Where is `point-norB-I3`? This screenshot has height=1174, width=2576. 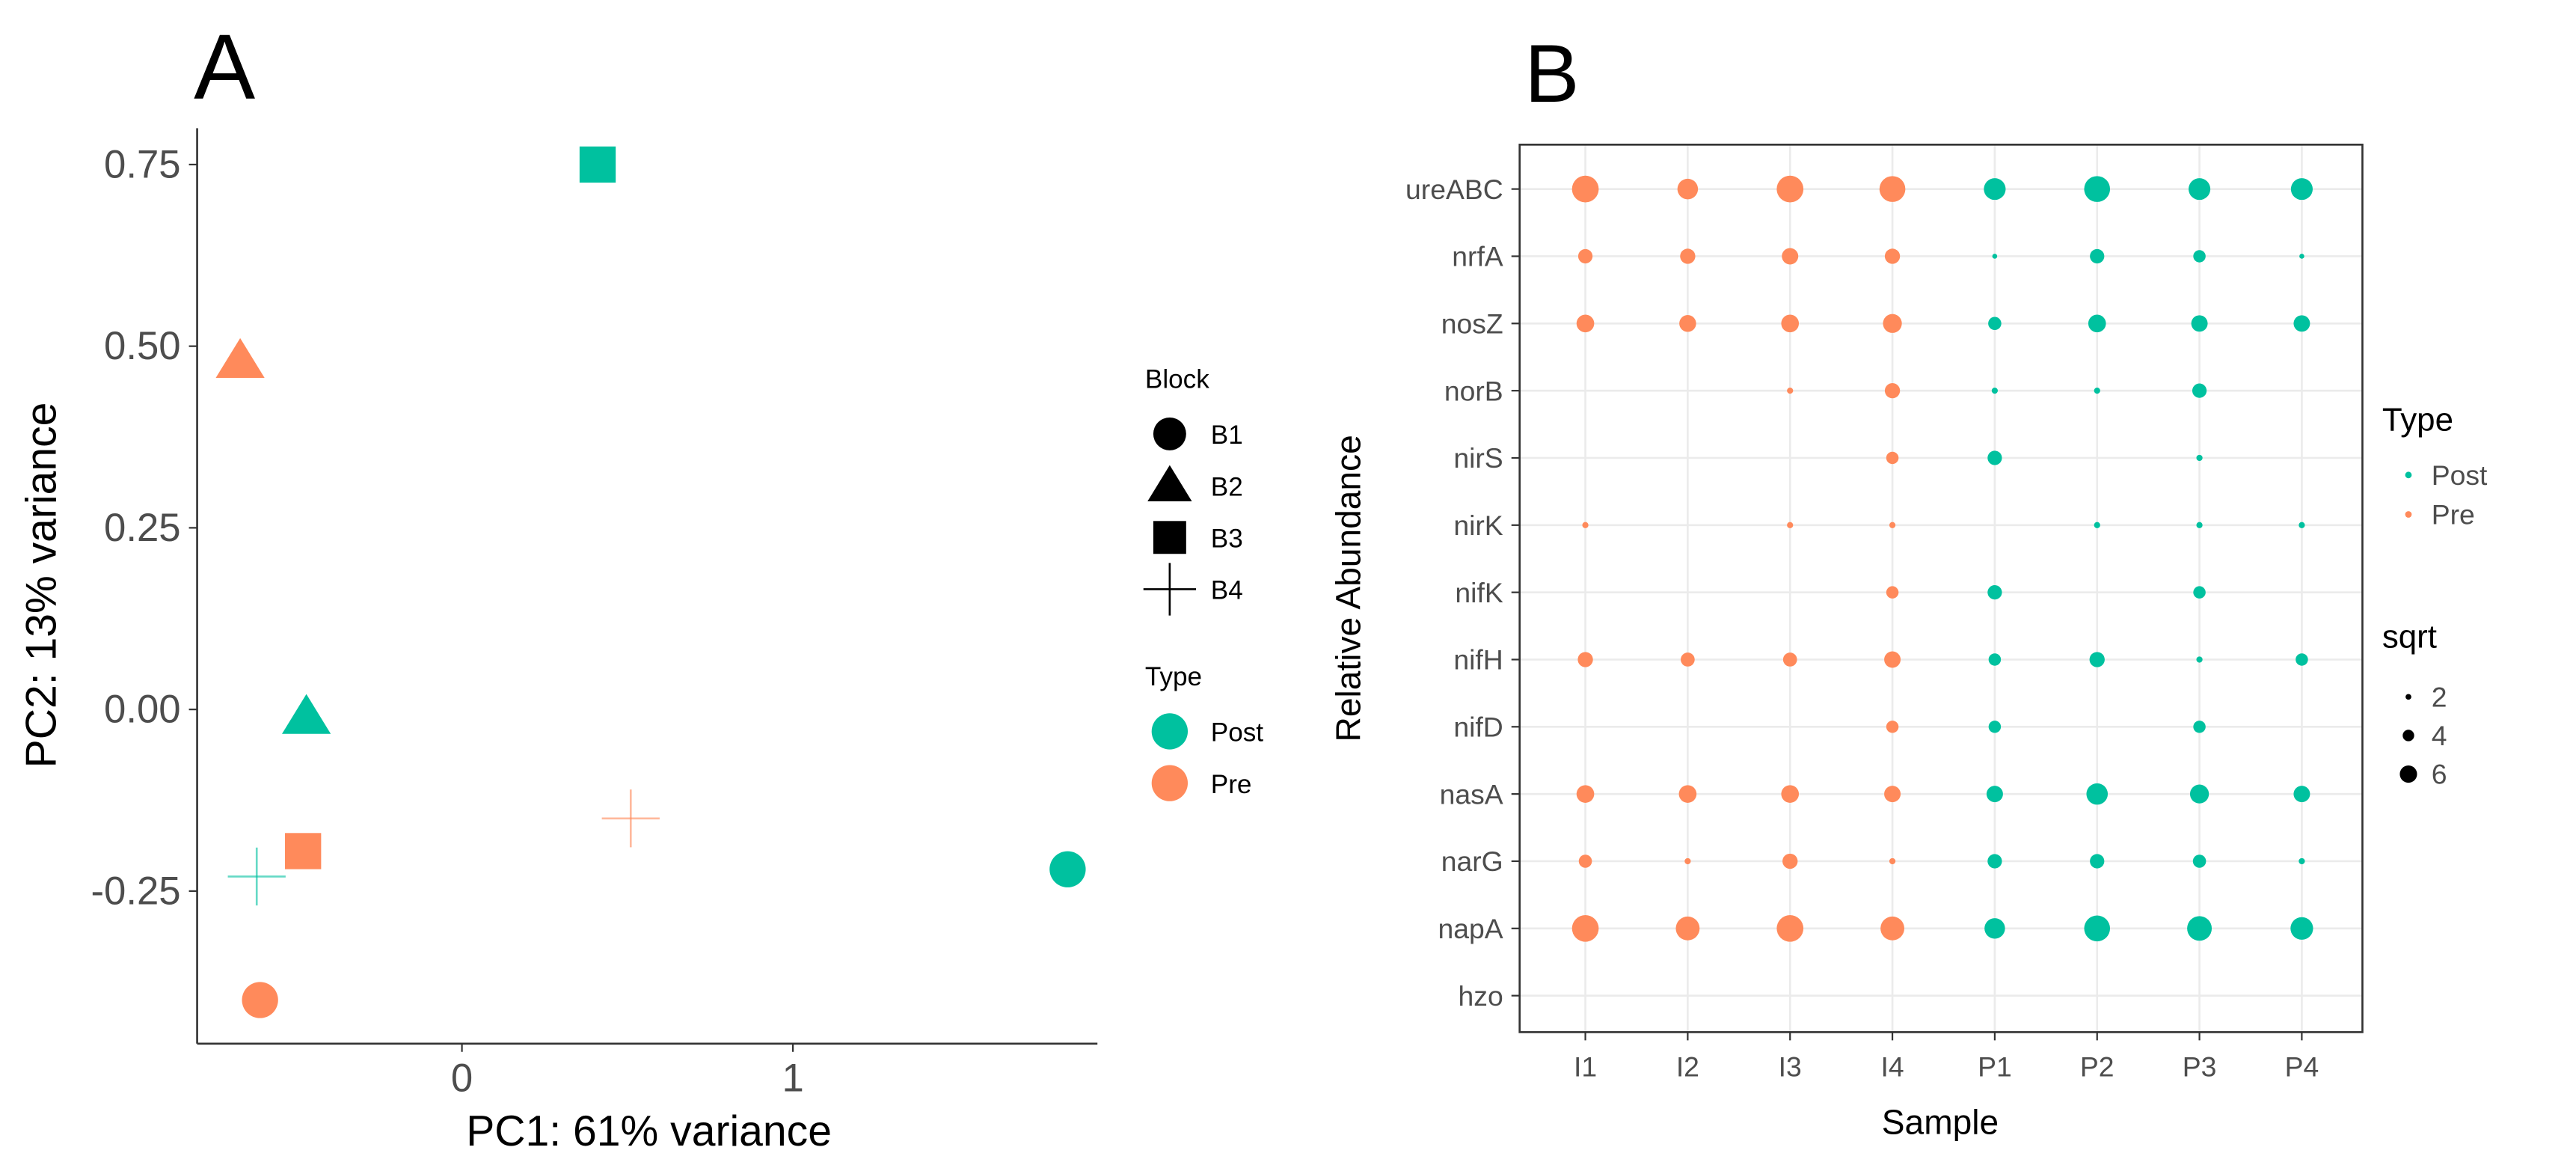
point-norB-I3 is located at coordinates (1790, 391).